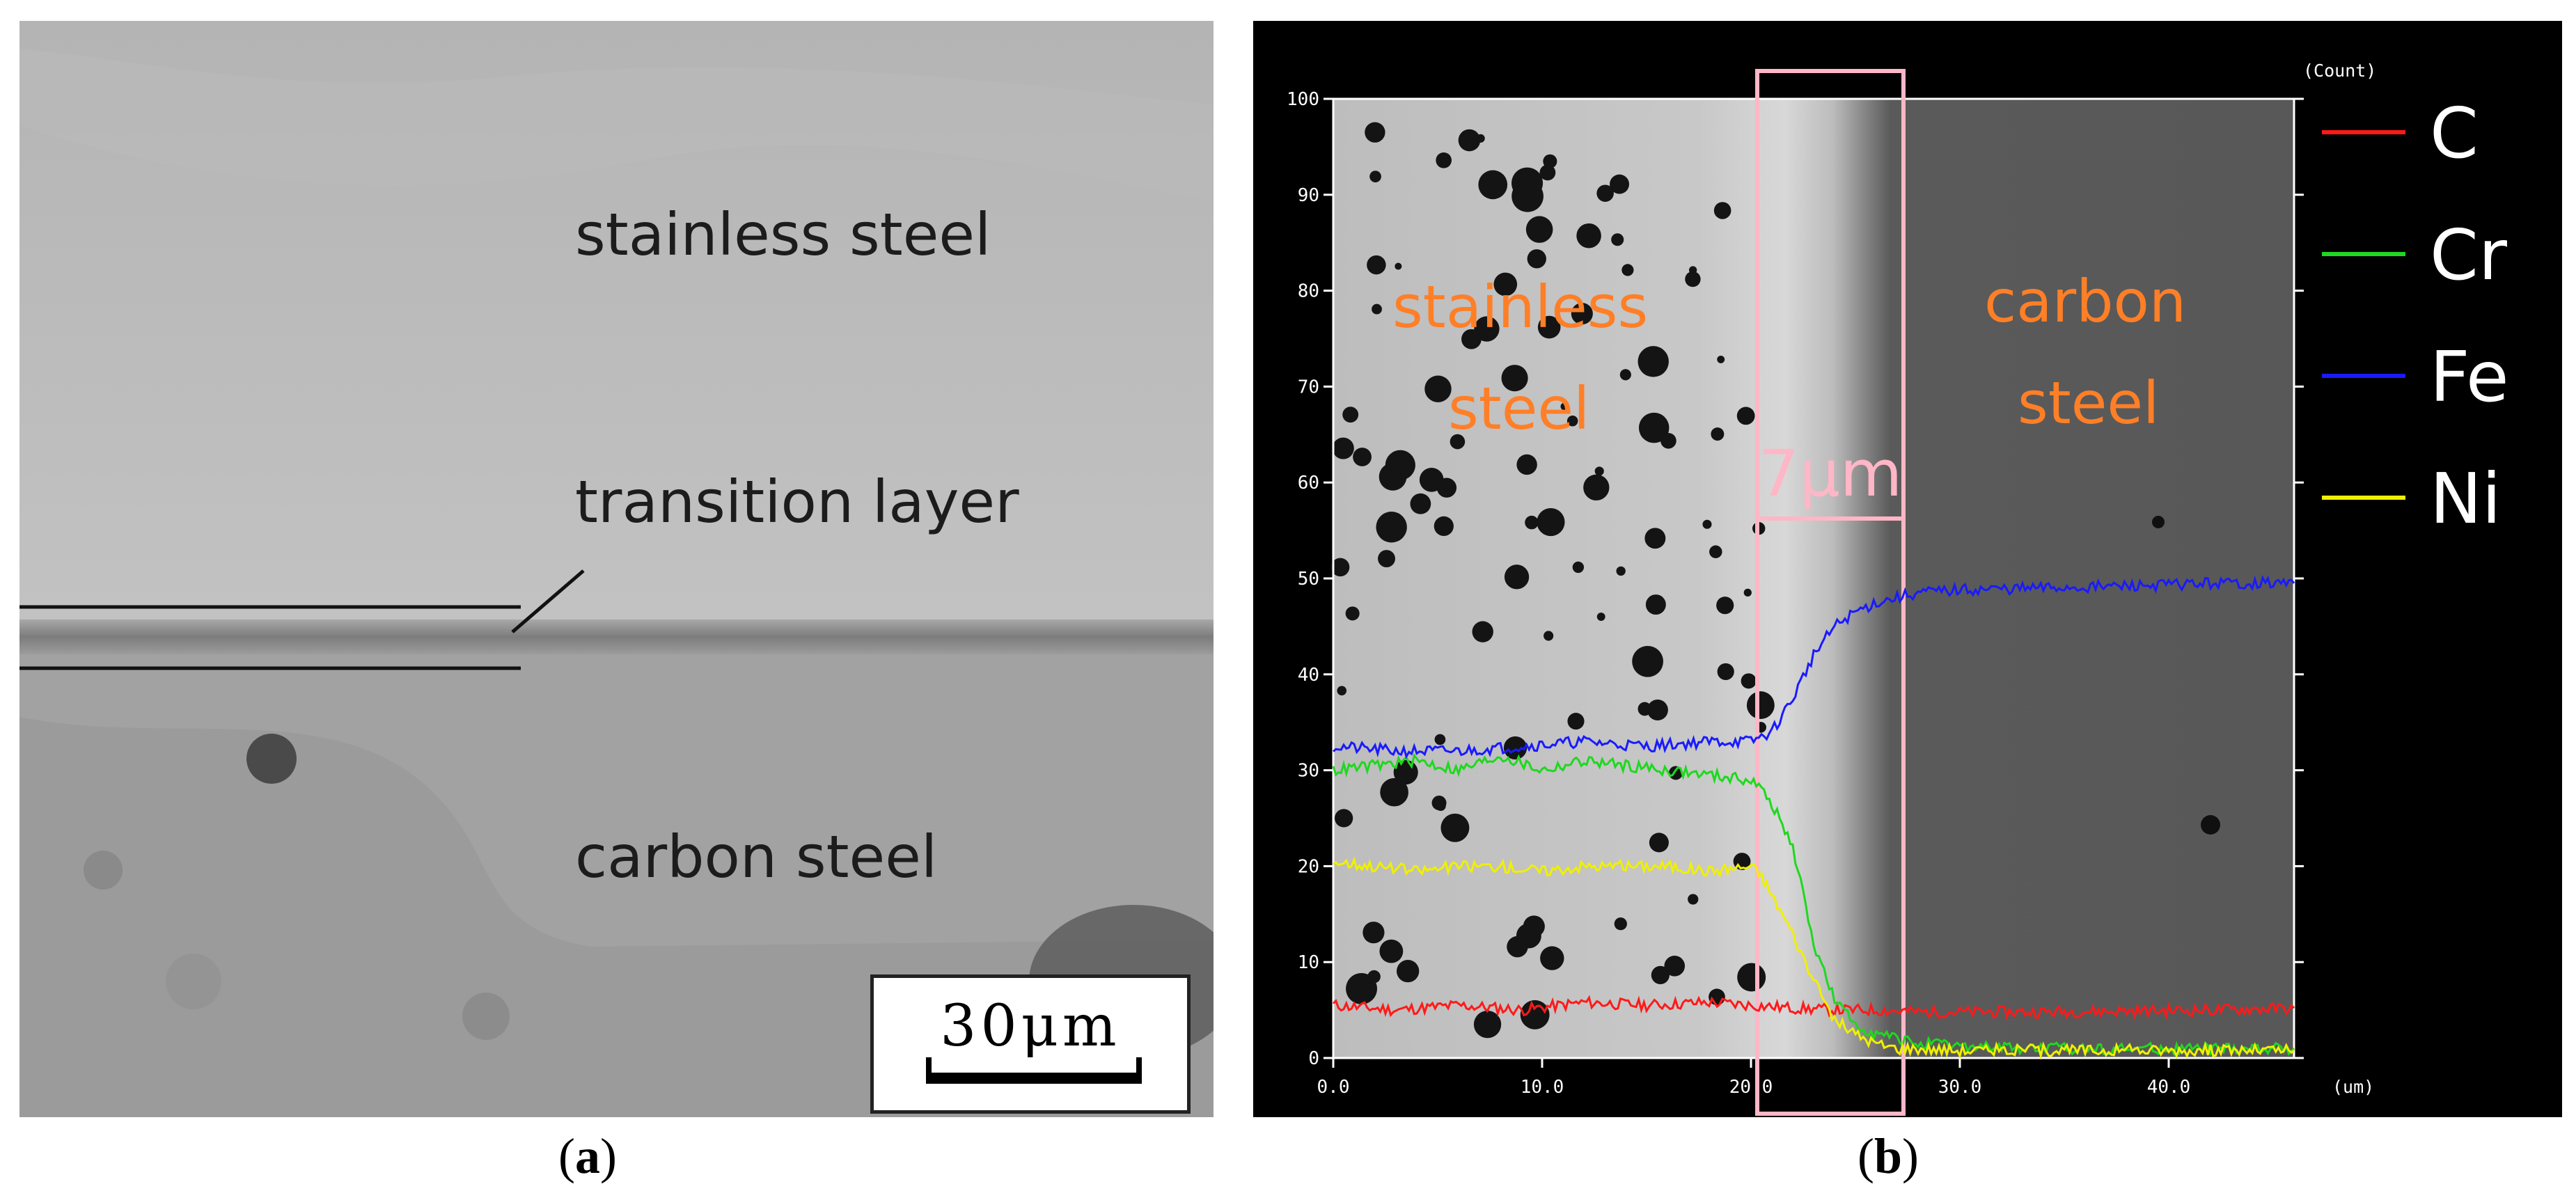 This screenshot has height=1200, width=2576. I want to click on caption-a: (a), so click(587, 1156).